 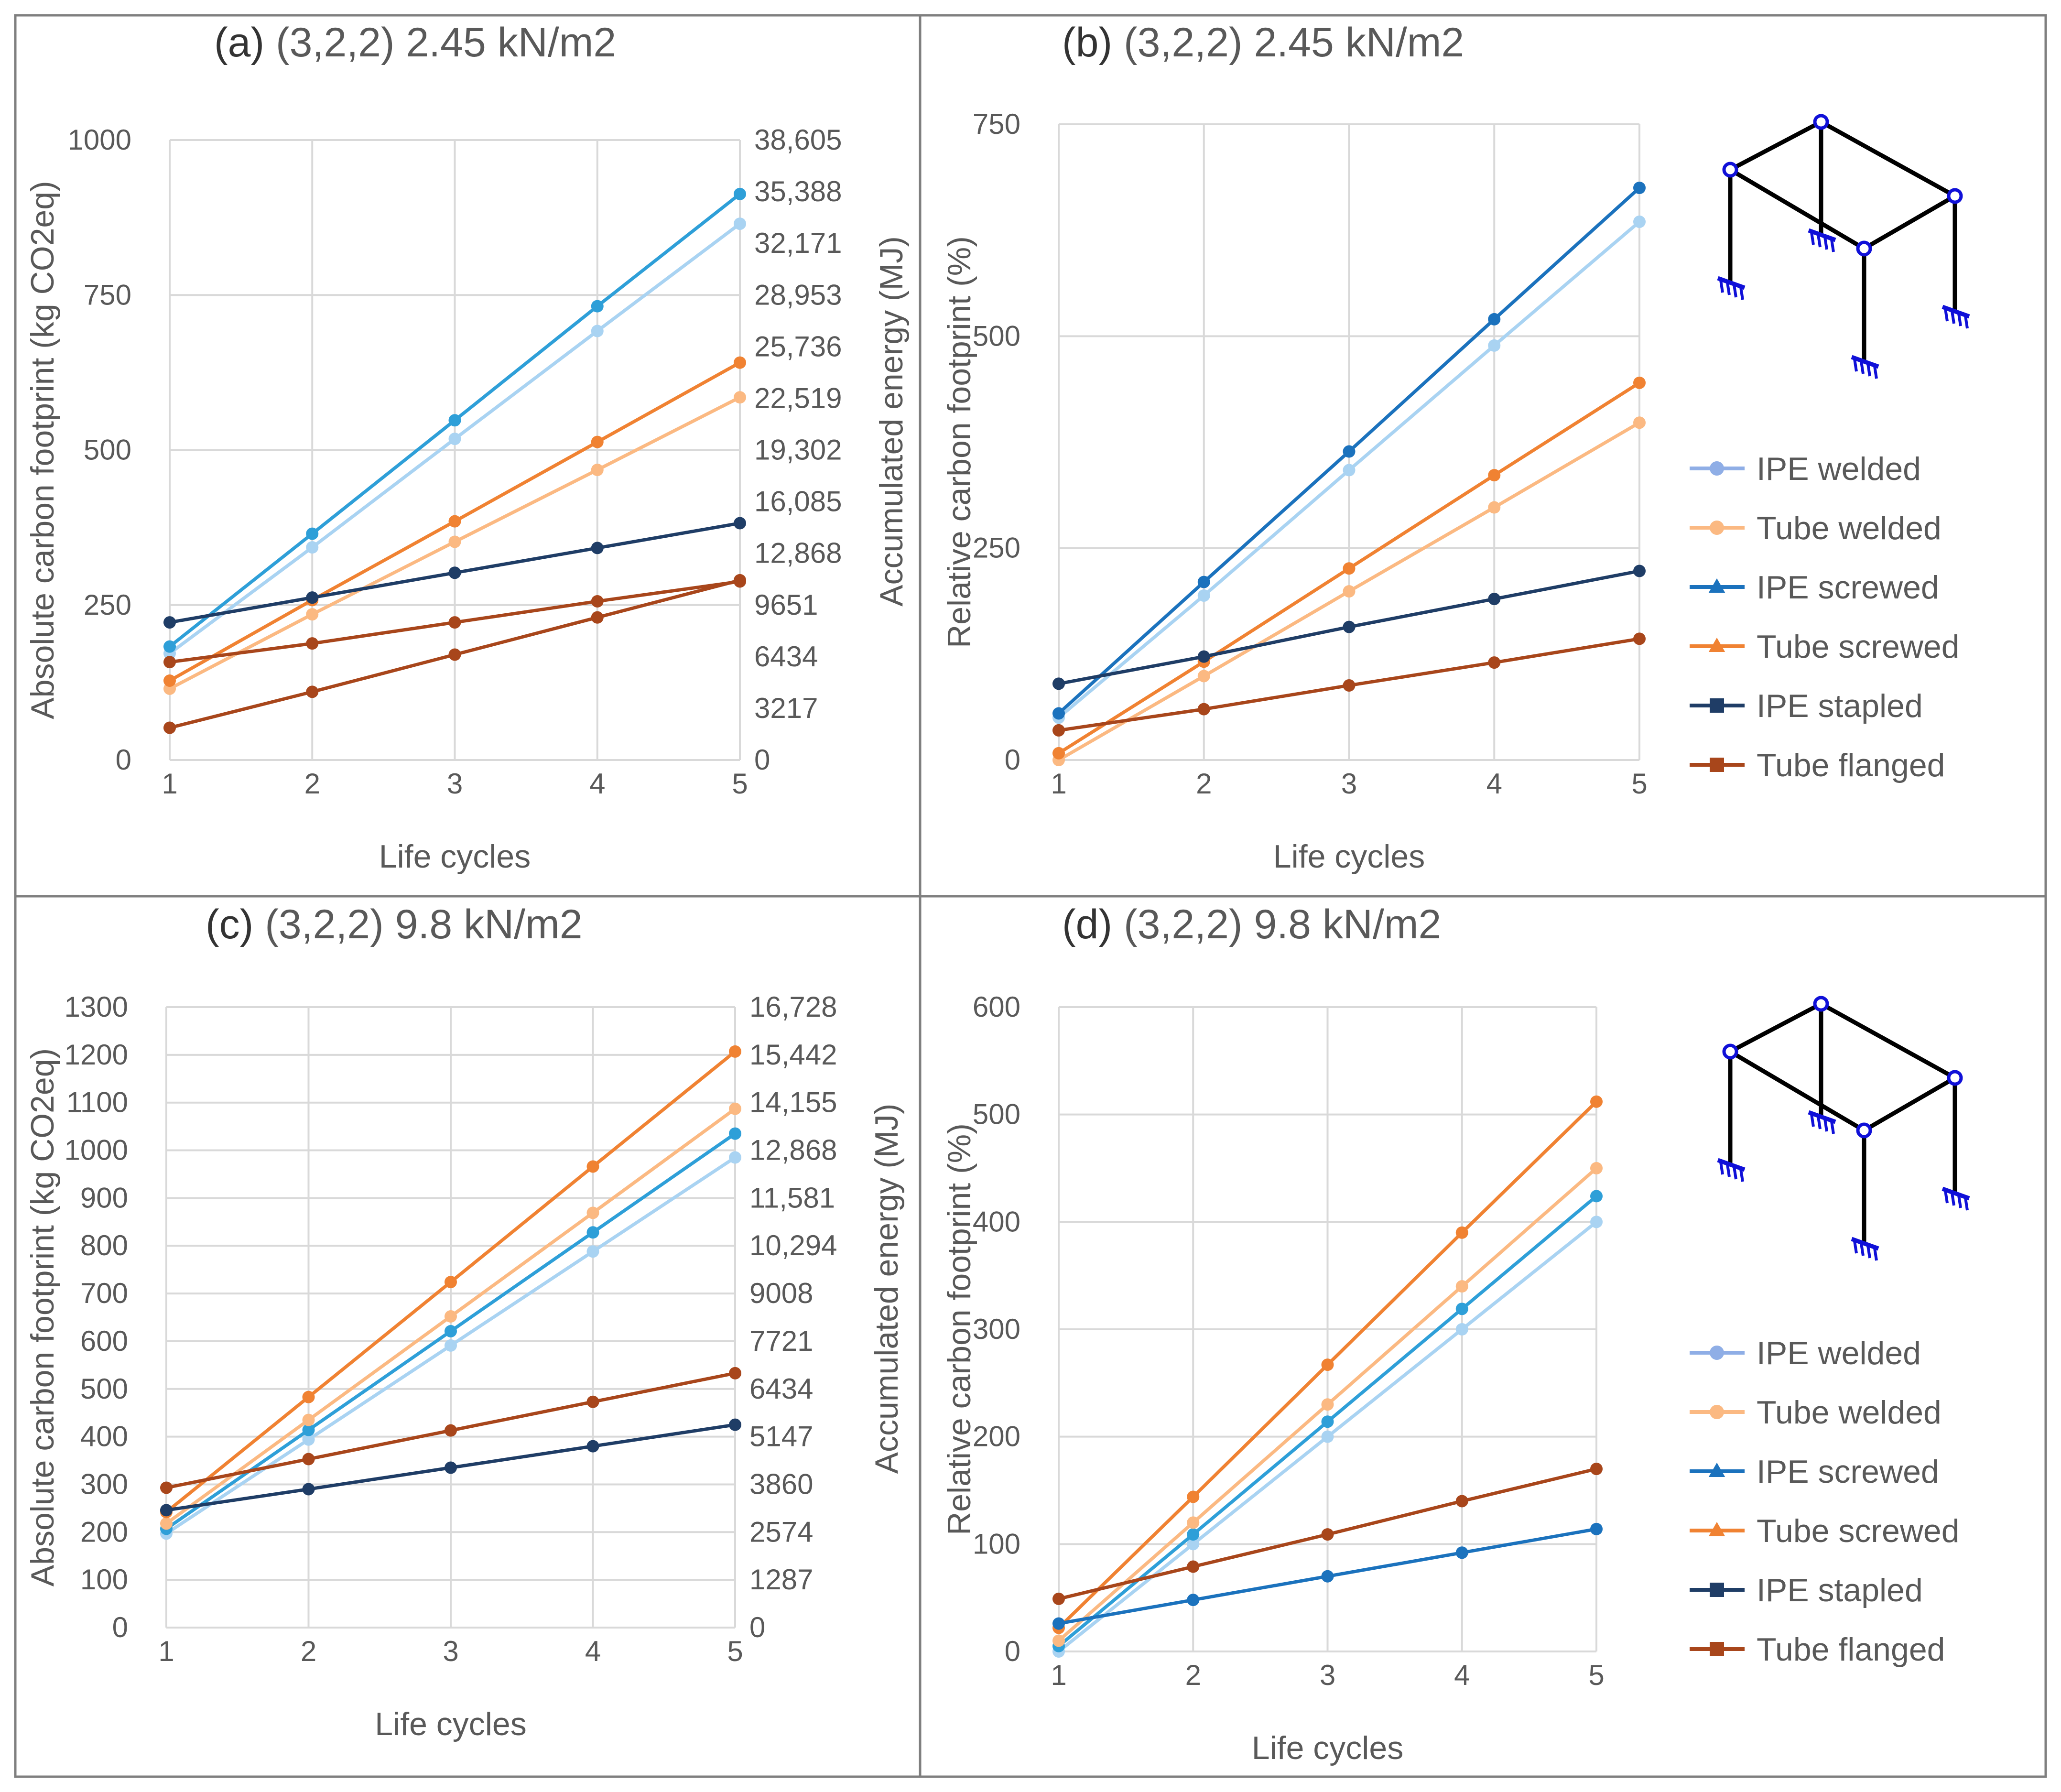 I want to click on x-tick-label: 2, so click(x=1193, y=1675).